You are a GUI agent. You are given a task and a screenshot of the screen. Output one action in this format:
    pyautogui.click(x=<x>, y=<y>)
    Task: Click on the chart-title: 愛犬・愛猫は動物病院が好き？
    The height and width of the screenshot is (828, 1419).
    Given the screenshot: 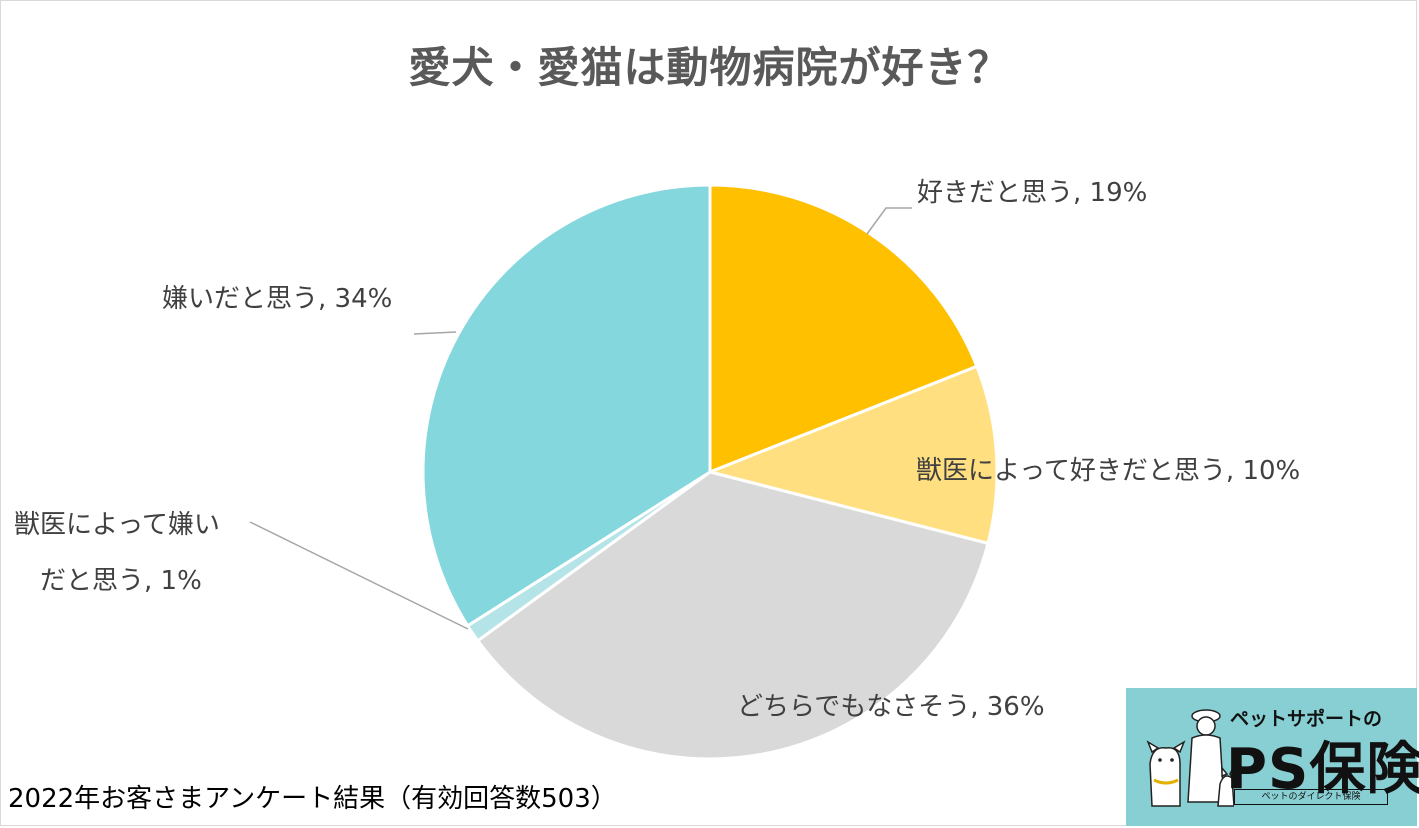 What is the action you would take?
    pyautogui.click(x=709, y=67)
    